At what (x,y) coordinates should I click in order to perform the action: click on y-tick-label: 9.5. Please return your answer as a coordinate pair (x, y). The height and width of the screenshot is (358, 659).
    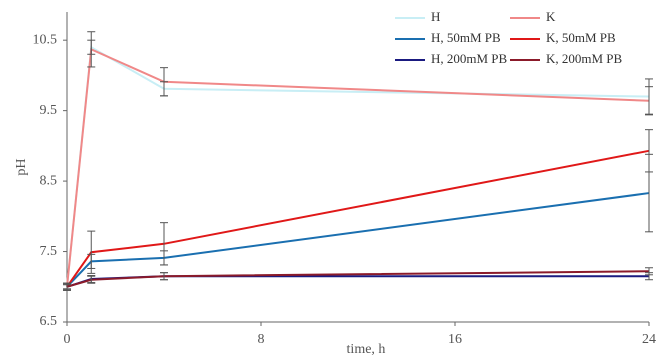
    Looking at the image, I should click on (49, 110).